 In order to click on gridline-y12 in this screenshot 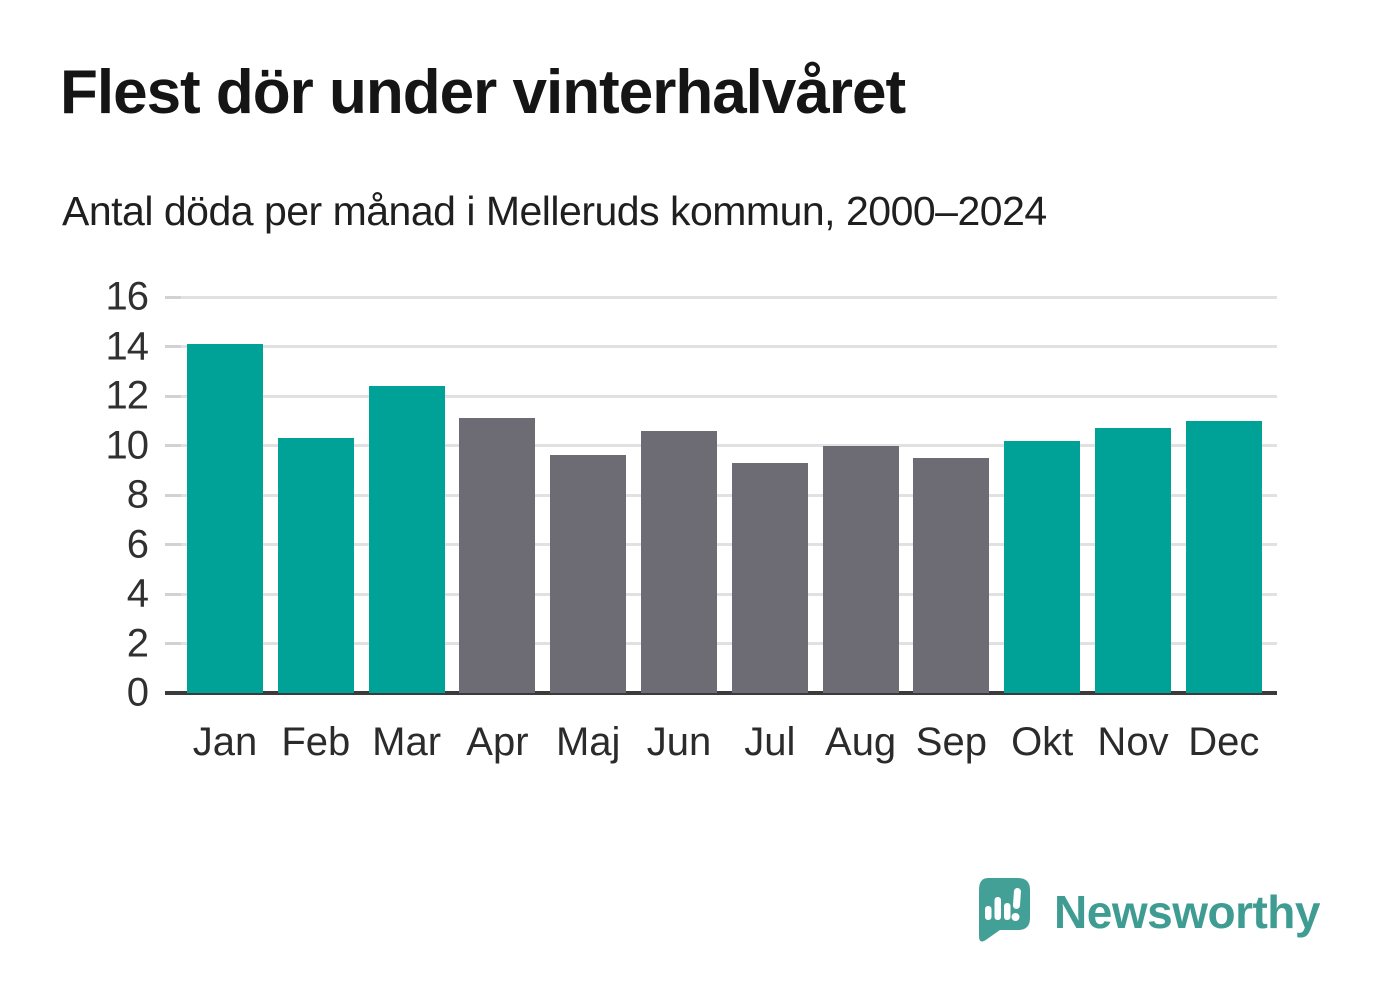, I will do `click(721, 396)`.